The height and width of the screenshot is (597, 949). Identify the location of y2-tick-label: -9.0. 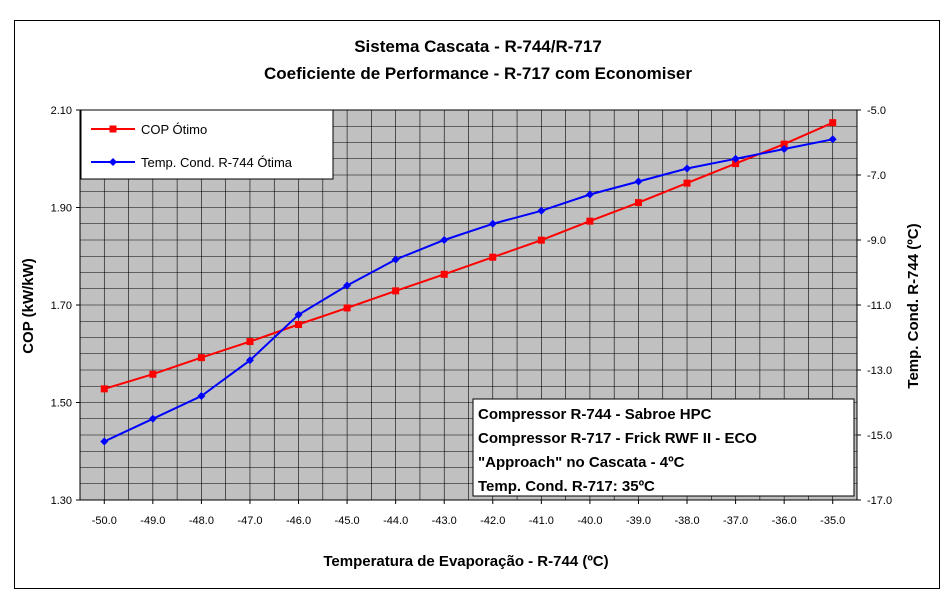
(876, 241).